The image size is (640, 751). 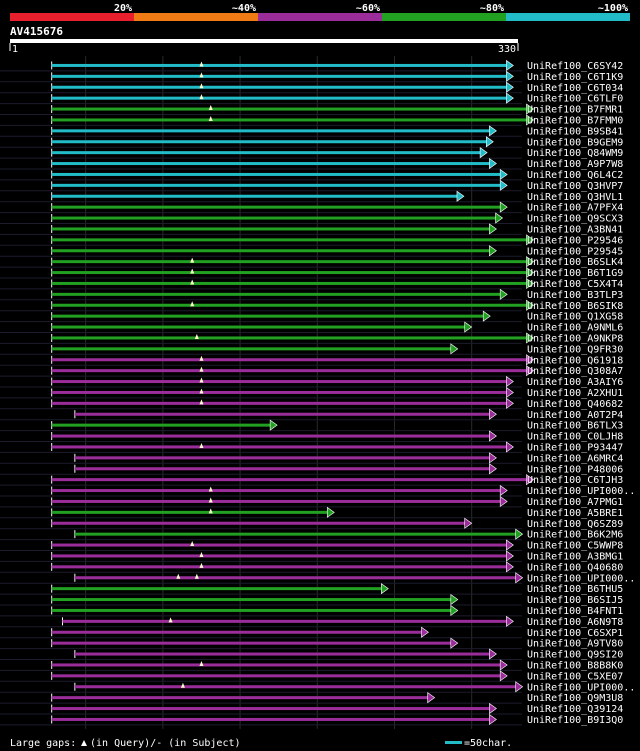 What do you see at coordinates (311, 251) in the screenshot?
I see `hit-row: UniRef100_P29545` at bounding box center [311, 251].